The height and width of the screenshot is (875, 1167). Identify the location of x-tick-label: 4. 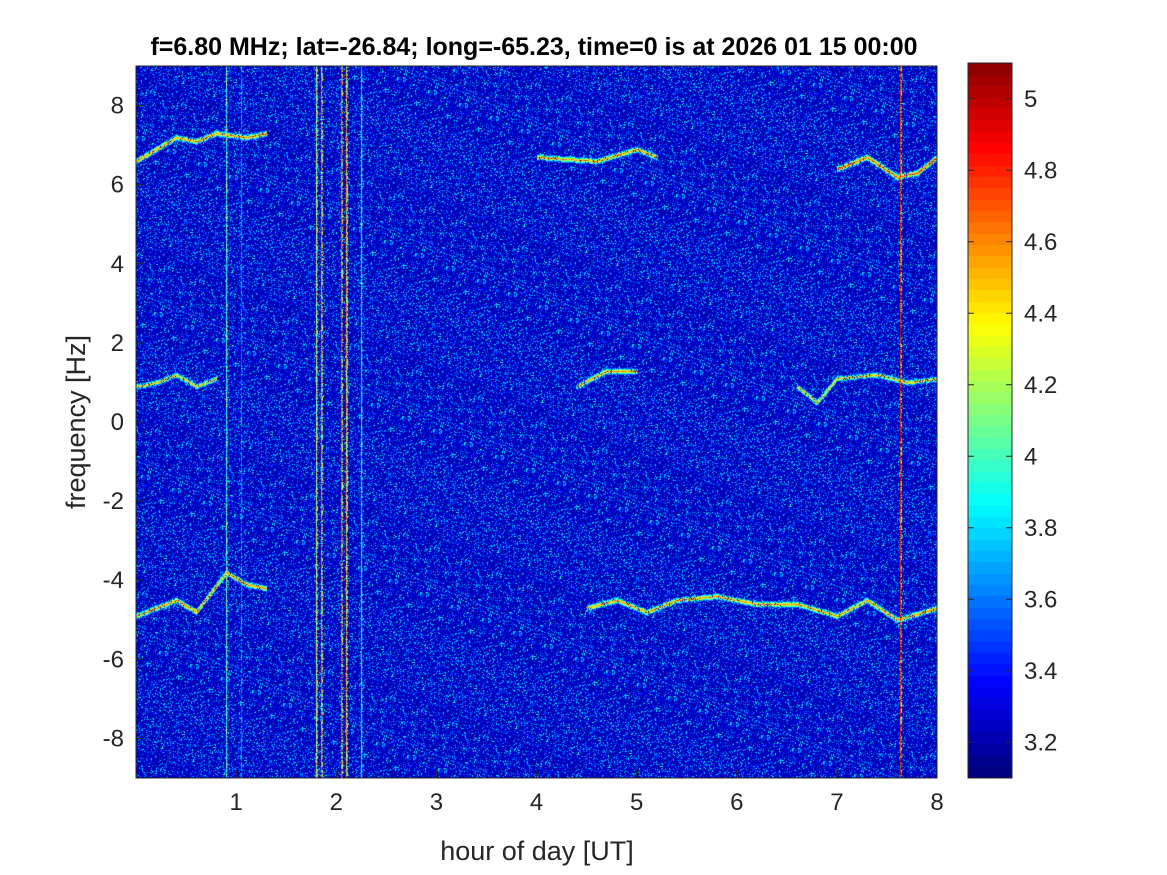
(536, 802).